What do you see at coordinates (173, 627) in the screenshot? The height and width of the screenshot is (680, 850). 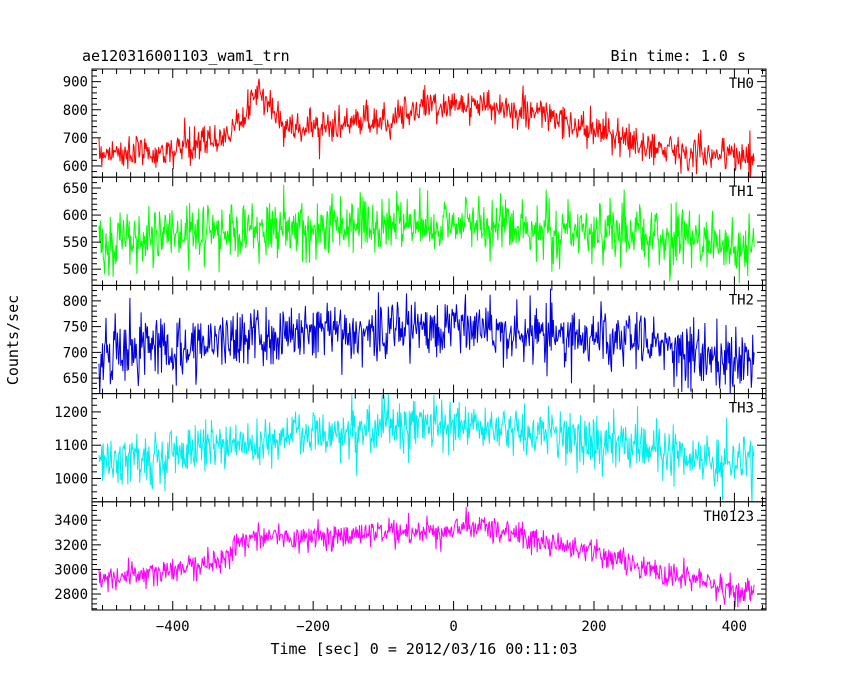 I see `x-tick-label: −400` at bounding box center [173, 627].